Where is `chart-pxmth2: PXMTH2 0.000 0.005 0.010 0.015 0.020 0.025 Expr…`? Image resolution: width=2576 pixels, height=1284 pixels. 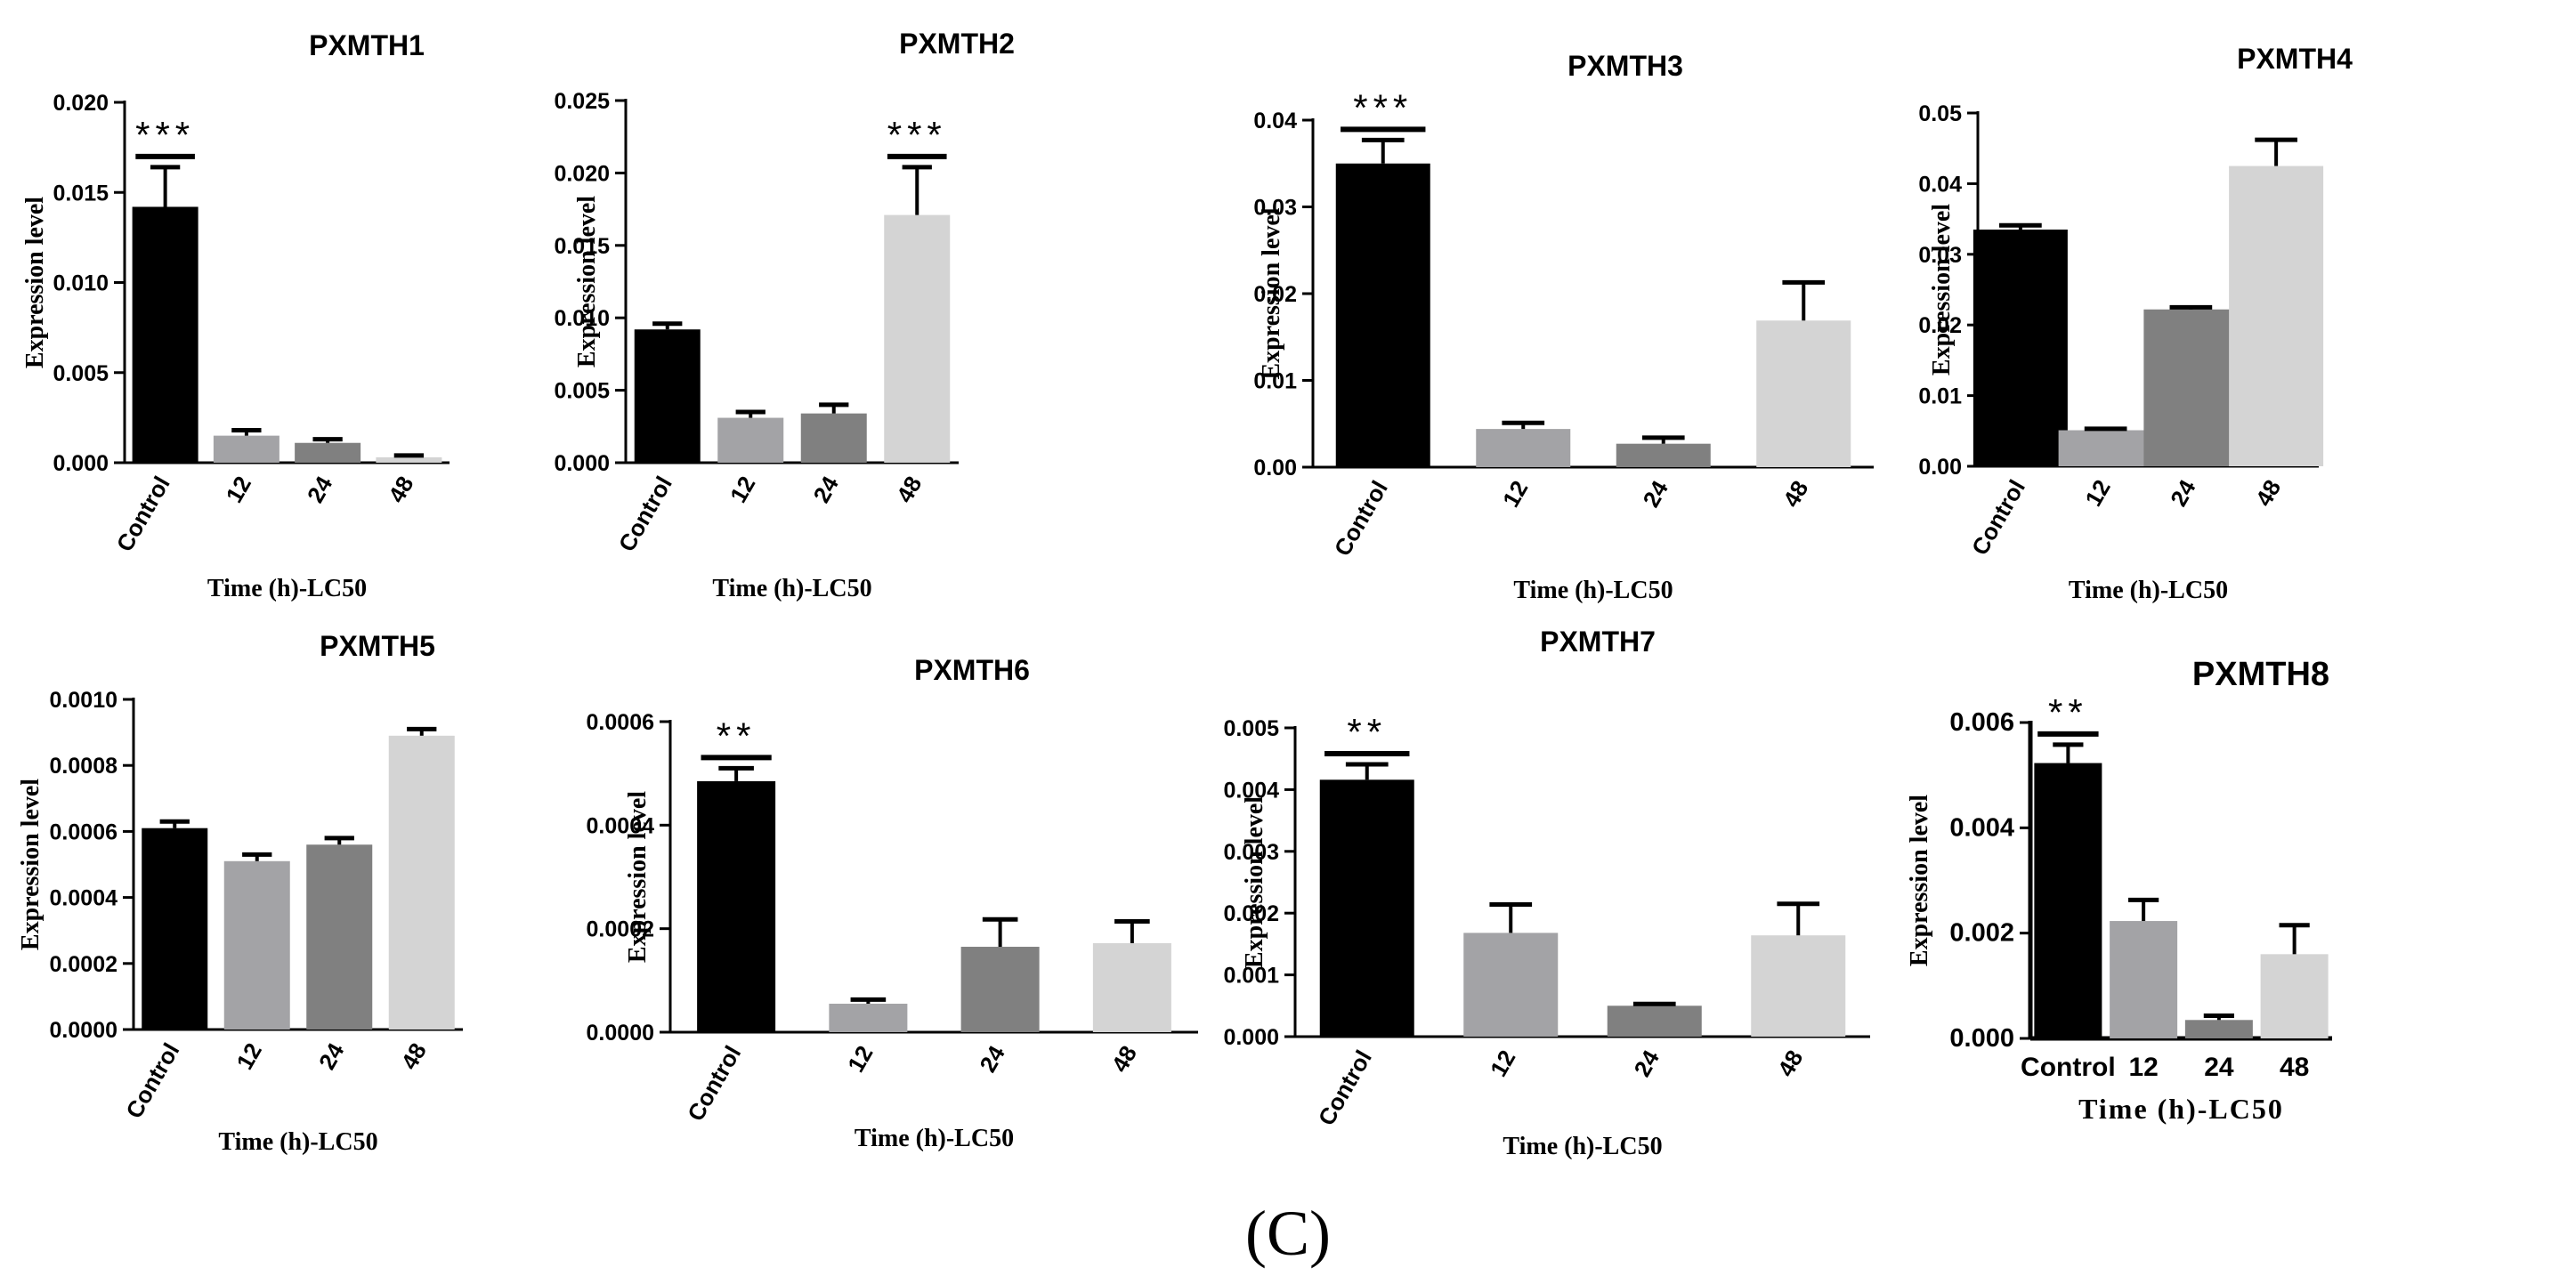 chart-pxmth2: PXMTH2 0.000 0.005 0.010 0.015 0.020 0.025 Expr… is located at coordinates (784, 315).